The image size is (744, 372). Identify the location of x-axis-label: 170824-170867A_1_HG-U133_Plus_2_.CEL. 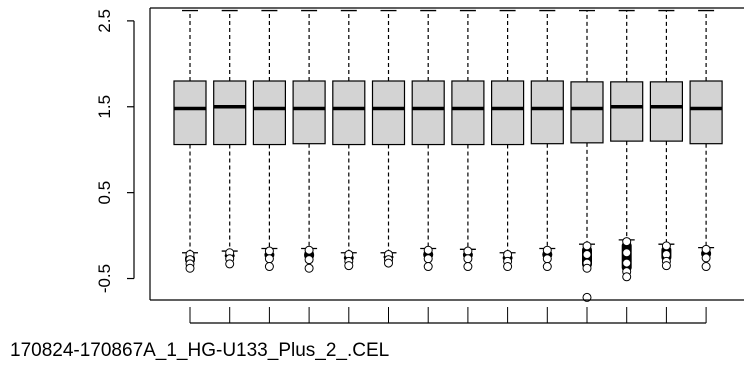
(199, 350).